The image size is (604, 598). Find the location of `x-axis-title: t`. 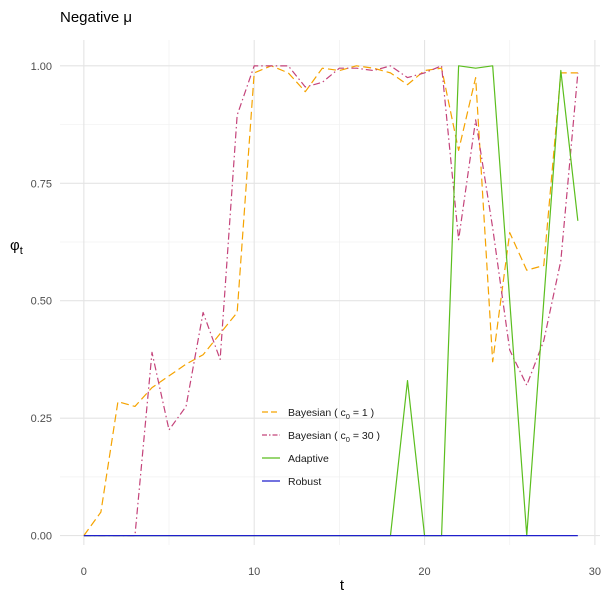

x-axis-title: t is located at coordinates (342, 585).